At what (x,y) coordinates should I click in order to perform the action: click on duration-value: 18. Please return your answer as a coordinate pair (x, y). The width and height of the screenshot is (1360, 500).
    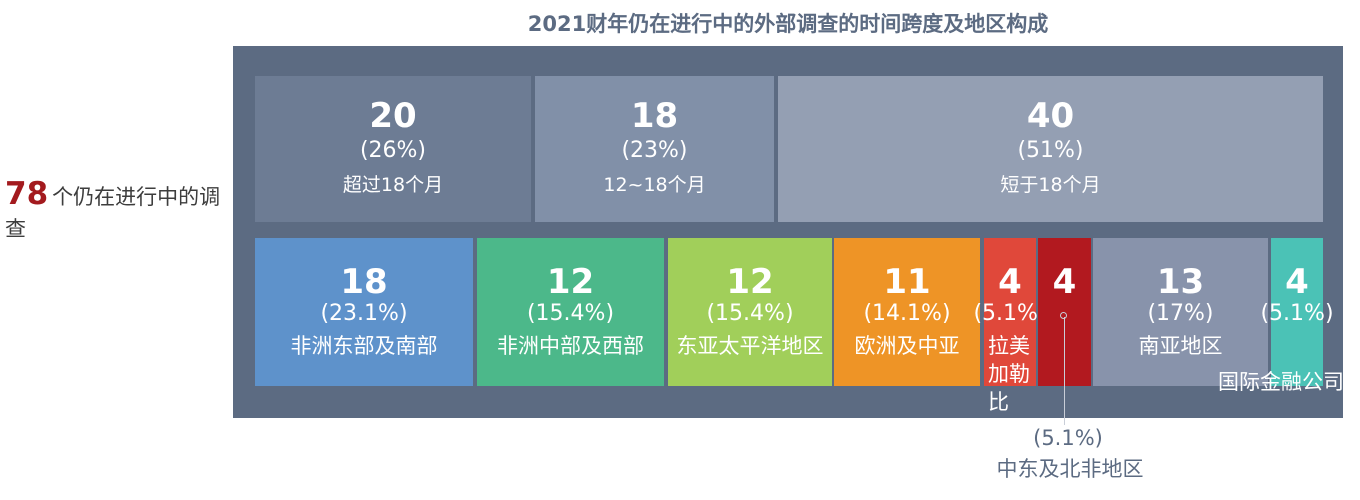
    Looking at the image, I should click on (654, 116).